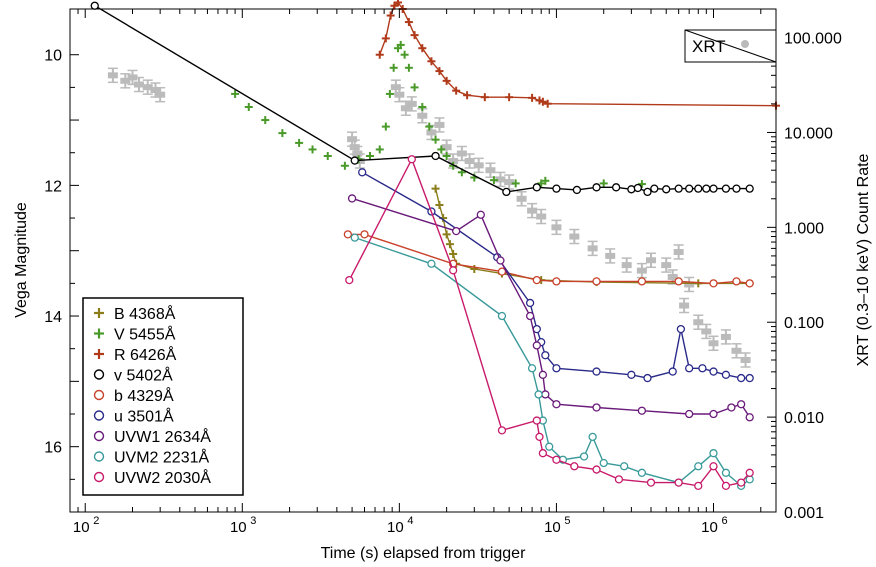 This screenshot has width=876, height=567. Describe the element at coordinates (53, 186) in the screenshot. I see `y-left-tick-label: 12` at that location.